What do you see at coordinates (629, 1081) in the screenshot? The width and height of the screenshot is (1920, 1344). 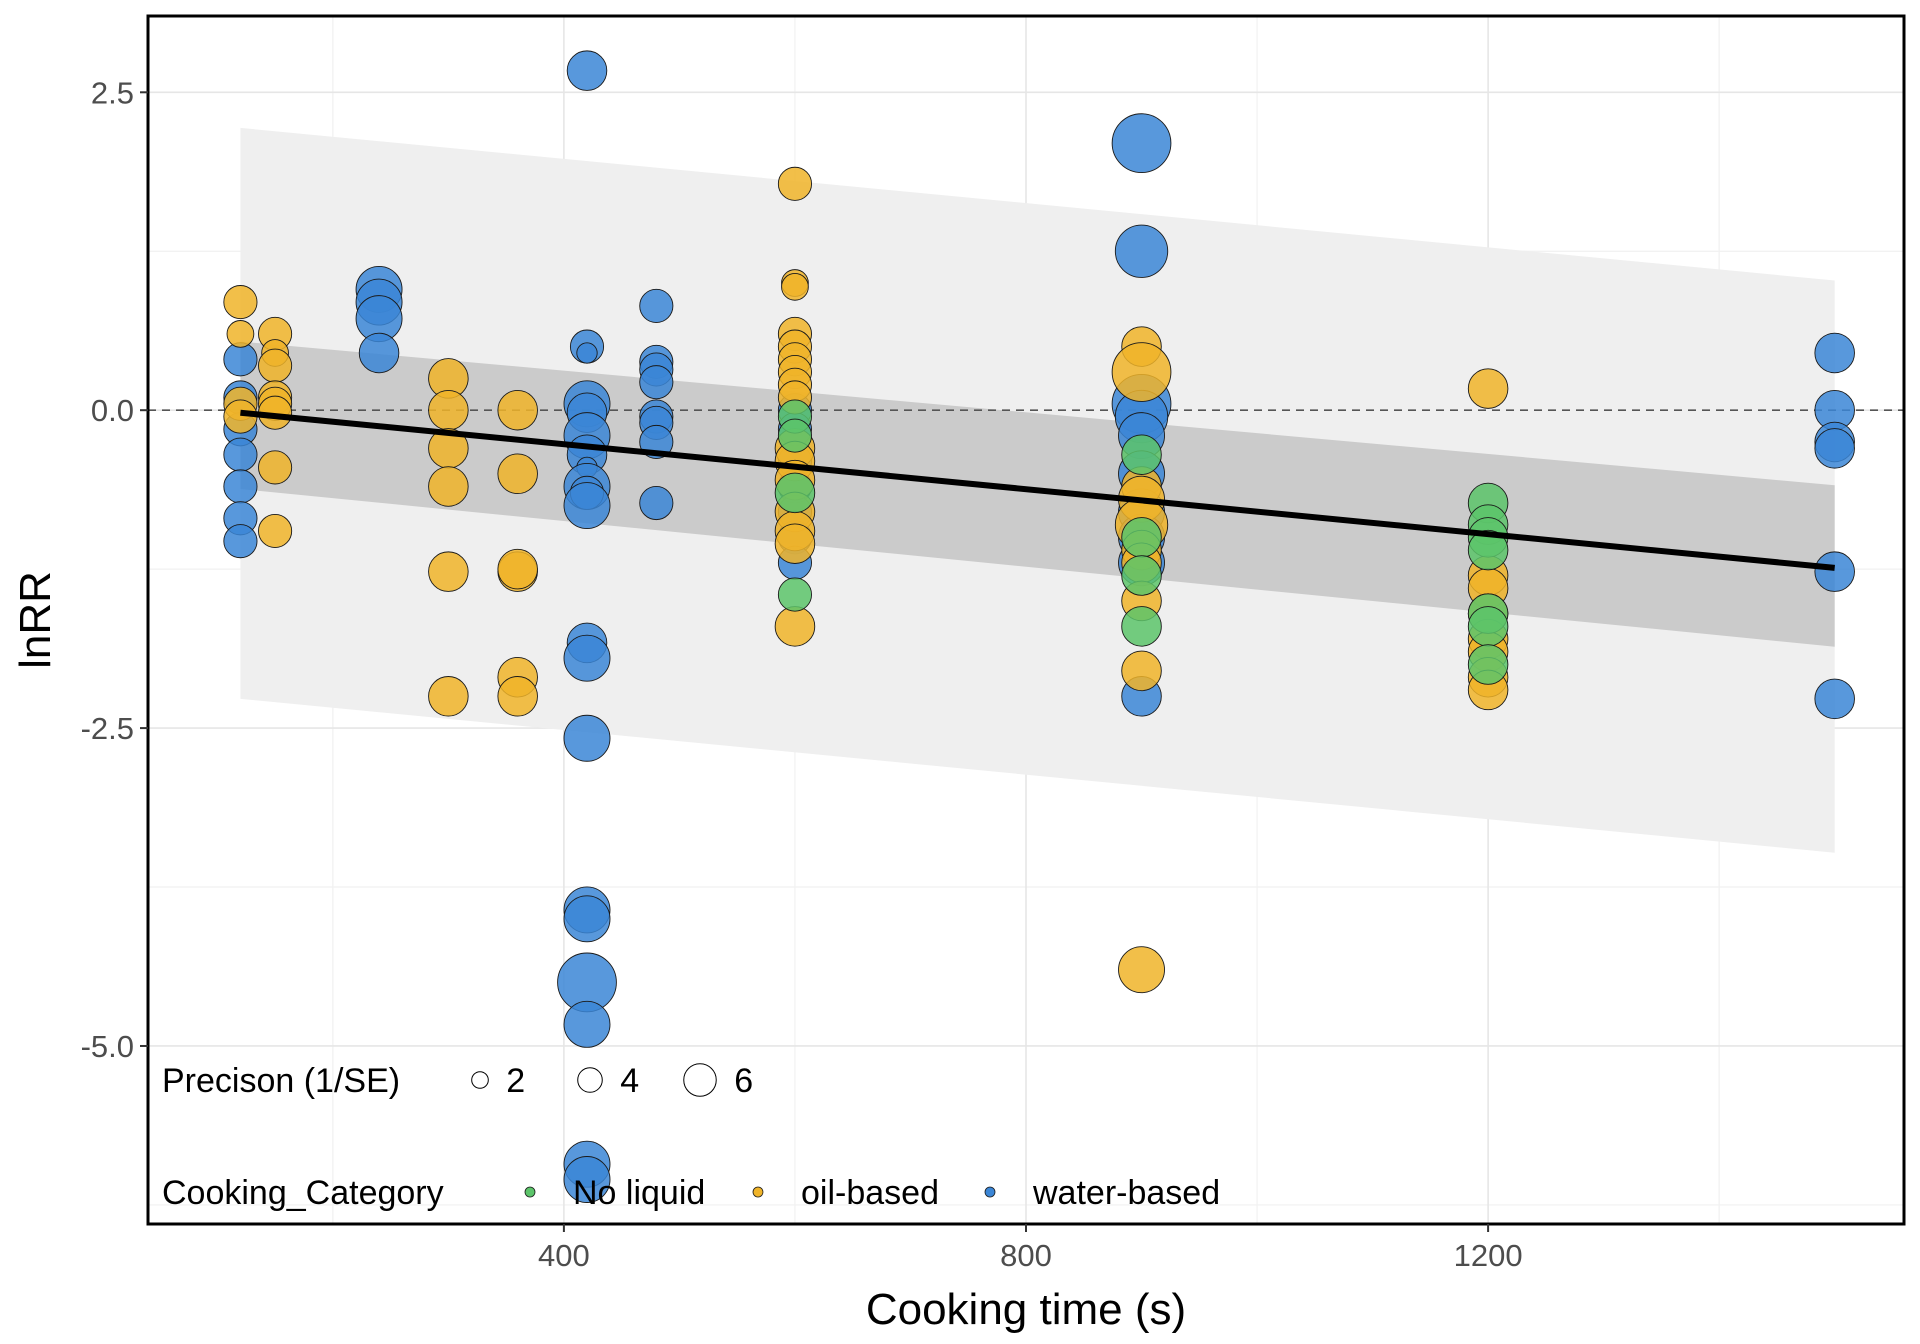 I see `size-legend-label: 4` at bounding box center [629, 1081].